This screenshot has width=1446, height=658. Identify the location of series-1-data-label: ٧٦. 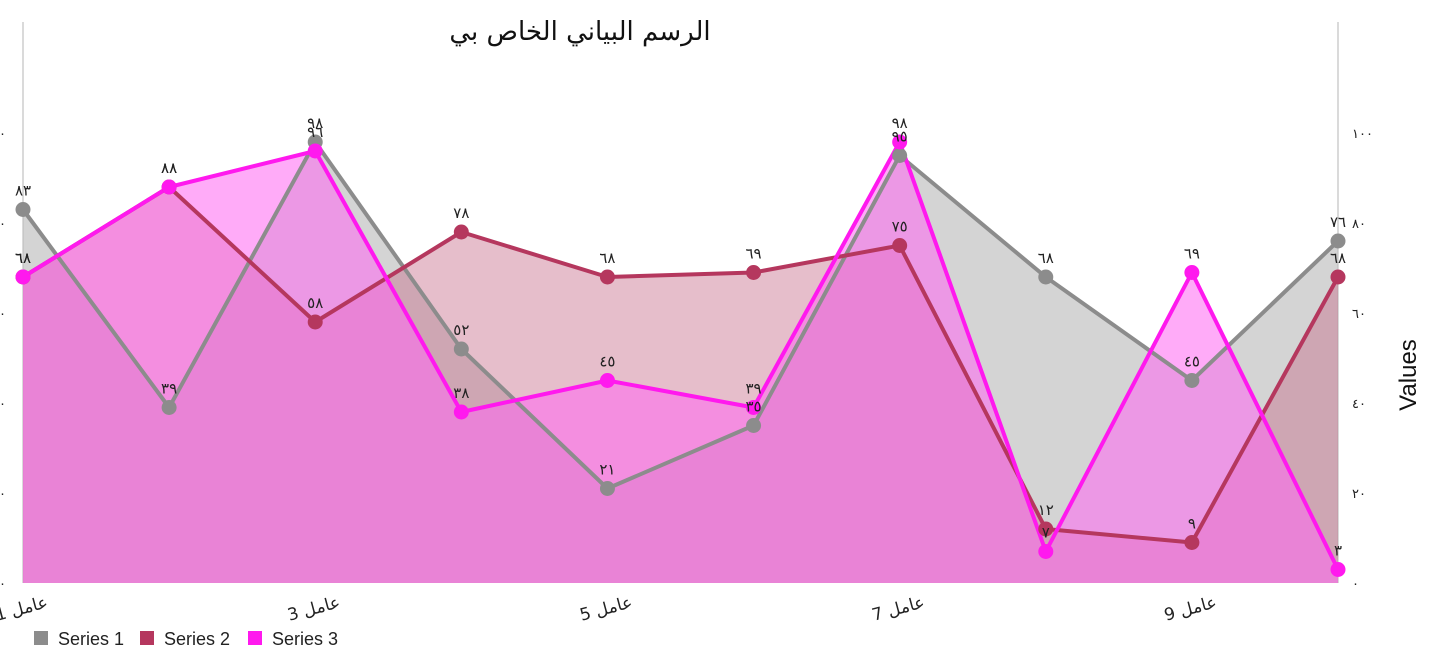
(1338, 222).